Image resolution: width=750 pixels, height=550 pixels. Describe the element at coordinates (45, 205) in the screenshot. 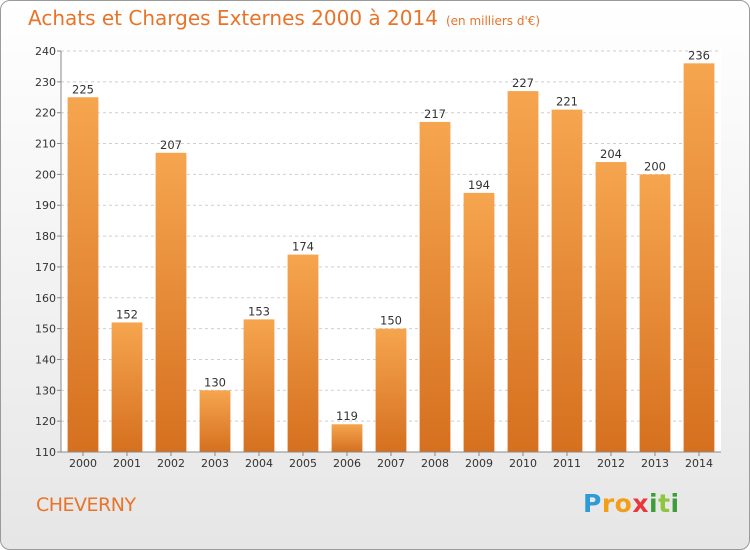

I see `y-tick-label: 190` at that location.